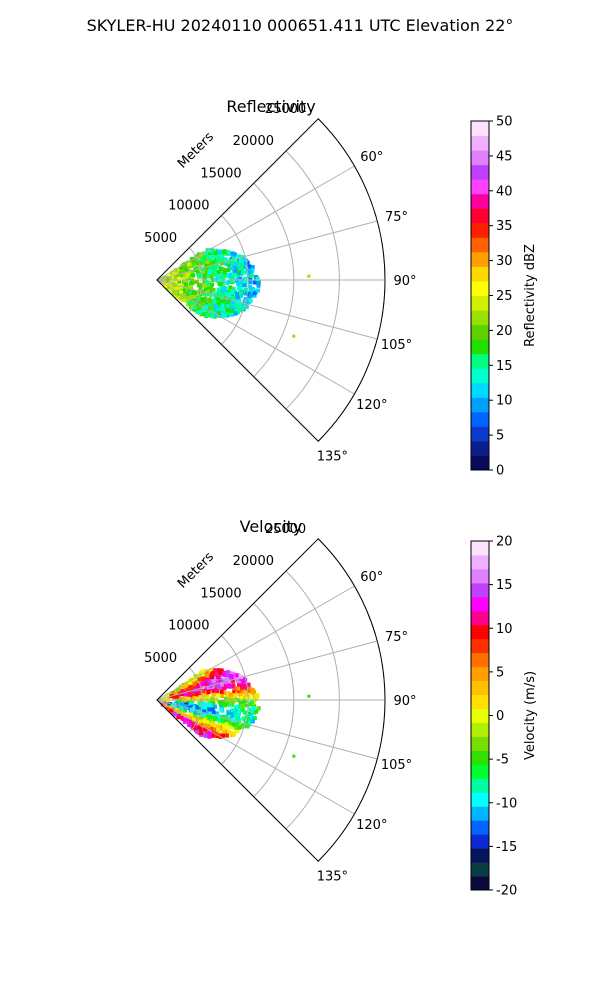  Describe the element at coordinates (285, 109) in the screenshot. I see `range-tick-label: 25000` at that location.